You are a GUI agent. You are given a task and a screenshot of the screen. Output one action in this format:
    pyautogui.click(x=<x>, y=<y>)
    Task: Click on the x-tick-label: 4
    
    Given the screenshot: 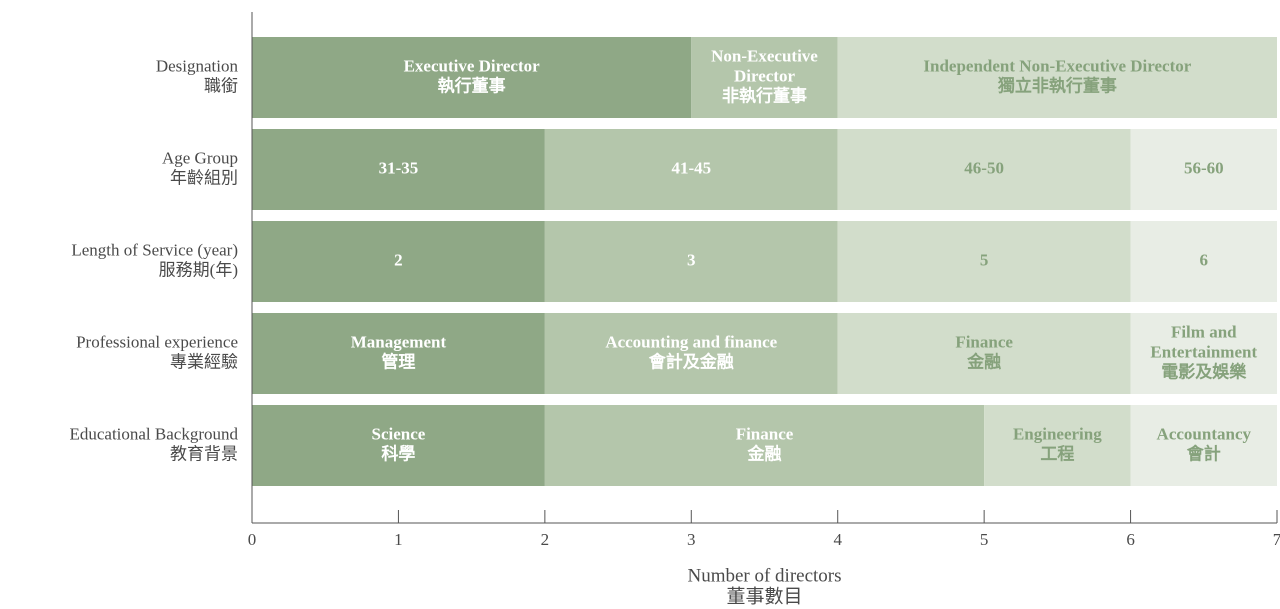 What is the action you would take?
    pyautogui.click(x=837, y=539)
    